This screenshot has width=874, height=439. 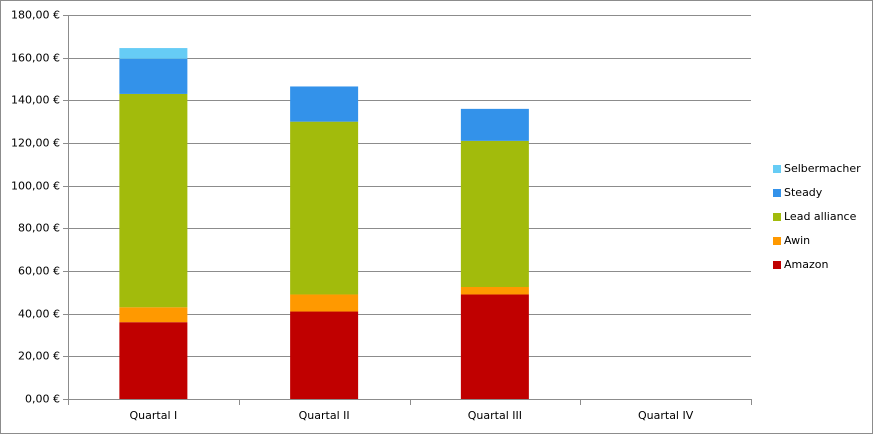 I want to click on x-tick-label: Quartal IV, so click(x=666, y=415).